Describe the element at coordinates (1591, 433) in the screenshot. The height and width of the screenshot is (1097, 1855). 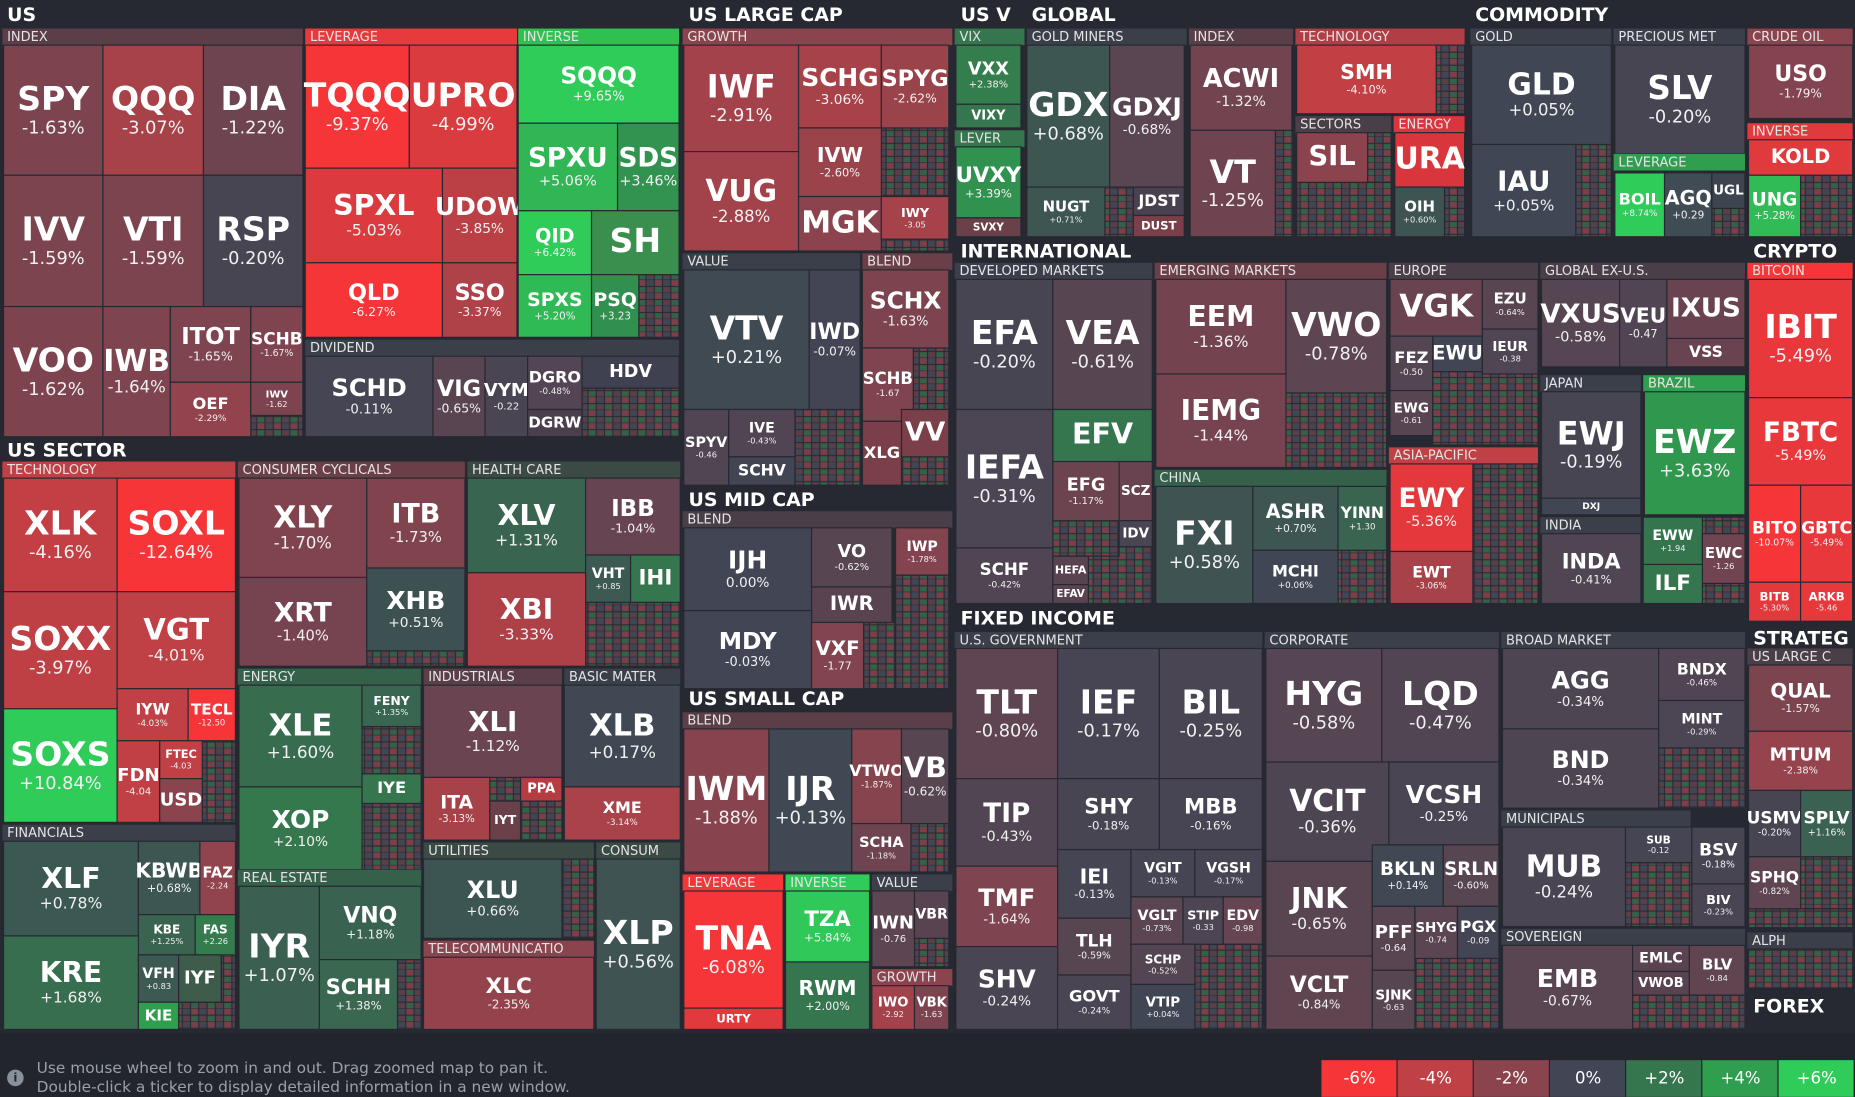
I see `ticker: EWJ` at that location.